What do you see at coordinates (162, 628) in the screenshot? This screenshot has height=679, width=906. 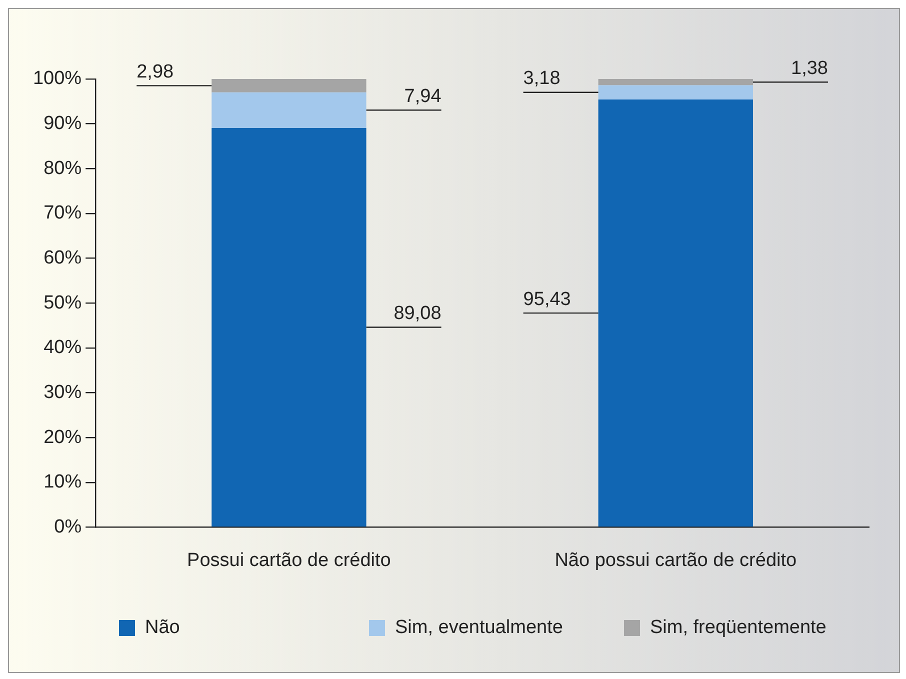 I see `legend-label: Não` at bounding box center [162, 628].